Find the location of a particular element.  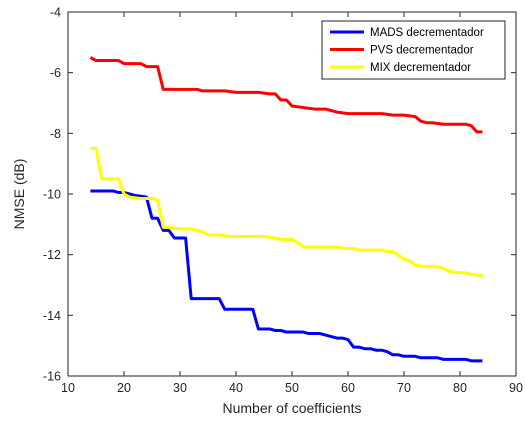

y-tick-label: -10 is located at coordinates (52, 195).